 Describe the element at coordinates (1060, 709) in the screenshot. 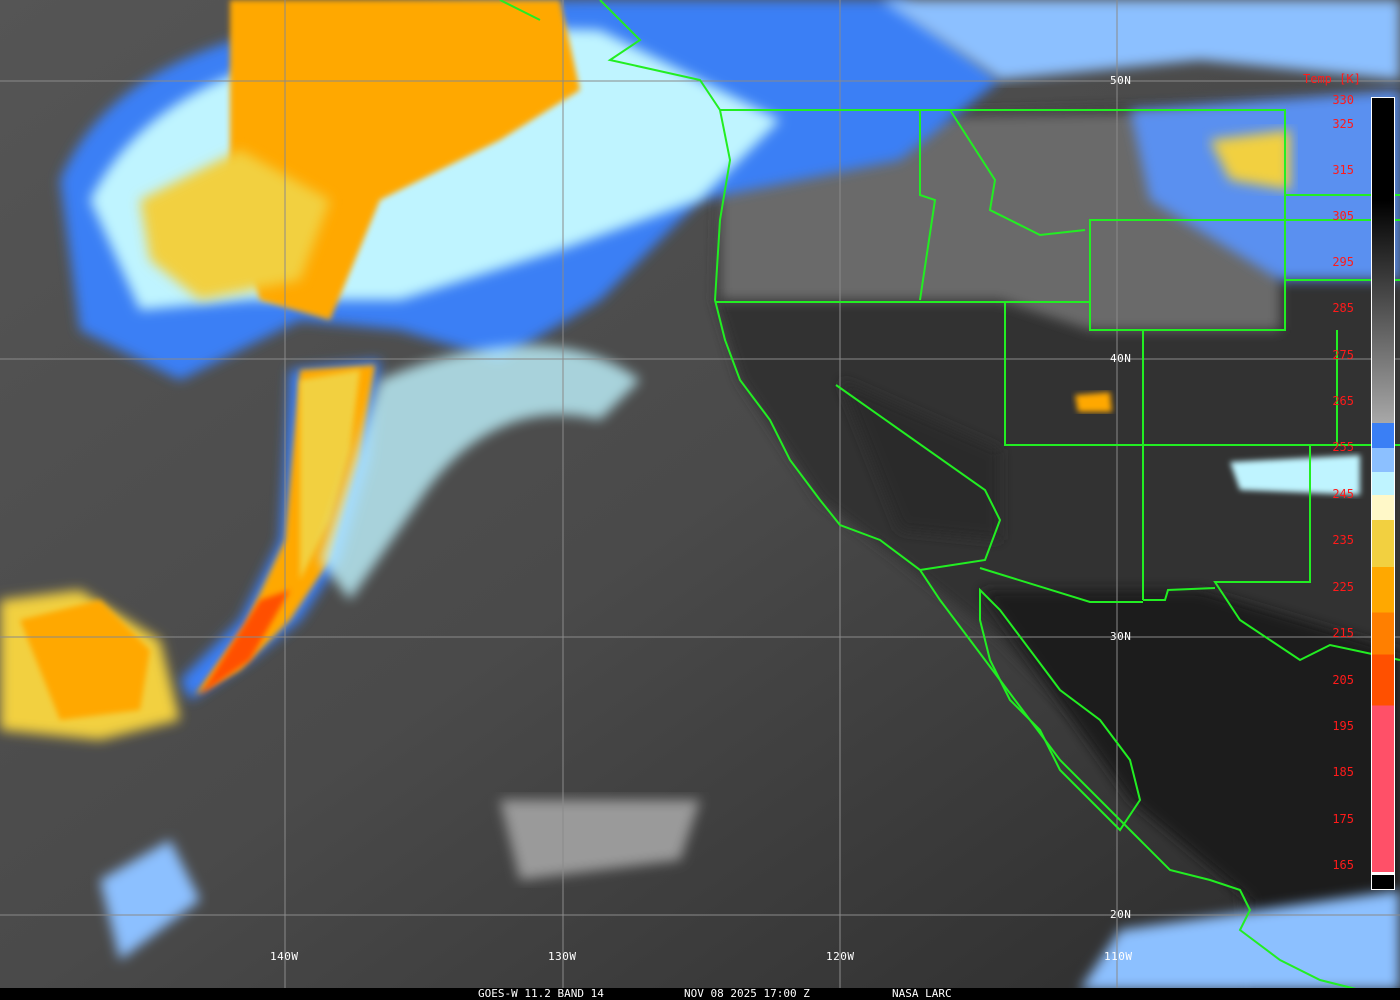

I see `baja-peninsula` at that location.